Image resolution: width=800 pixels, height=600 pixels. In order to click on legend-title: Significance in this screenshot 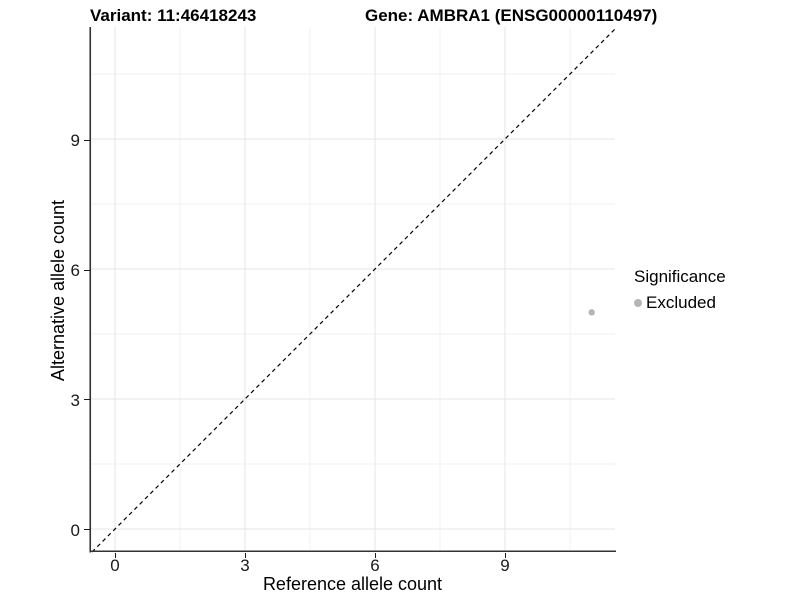, I will do `click(680, 276)`.